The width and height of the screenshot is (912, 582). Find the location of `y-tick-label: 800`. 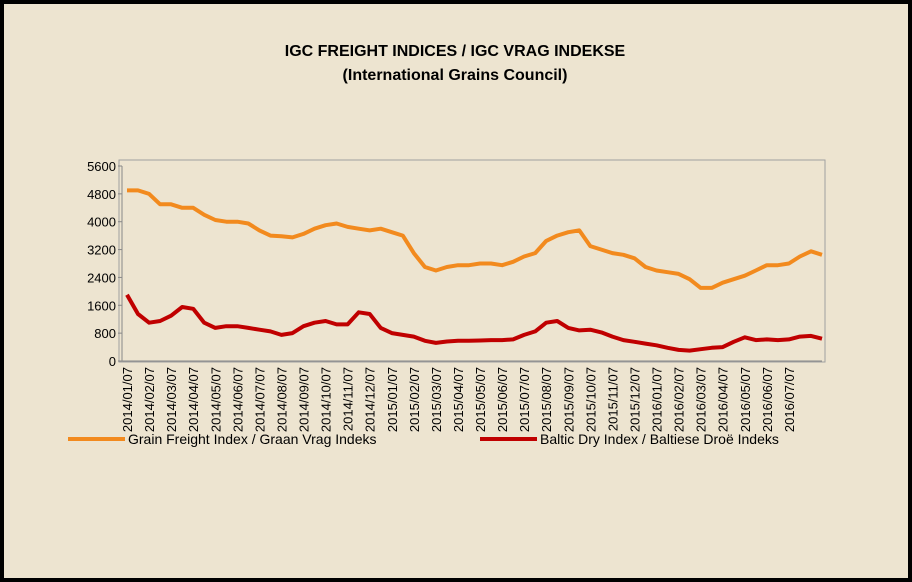

y-tick-label: 800 is located at coordinates (105, 333).